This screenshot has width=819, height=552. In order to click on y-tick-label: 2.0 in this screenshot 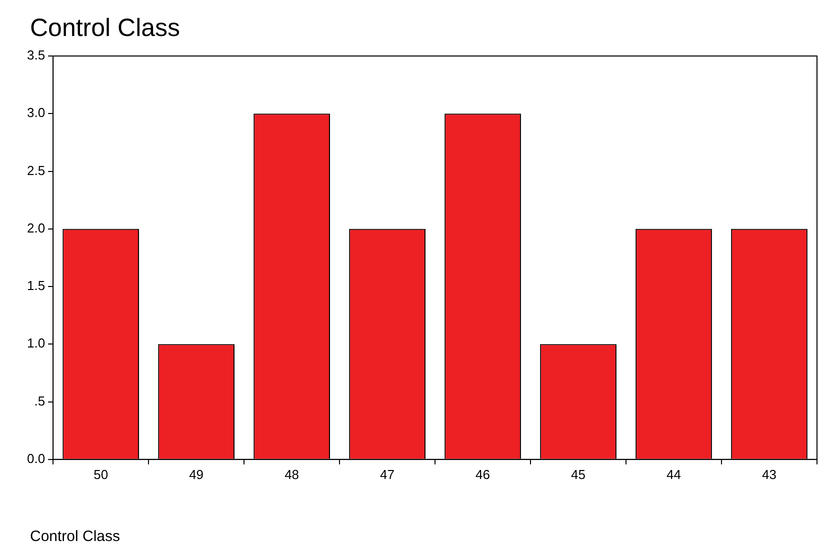, I will do `click(36, 228)`.